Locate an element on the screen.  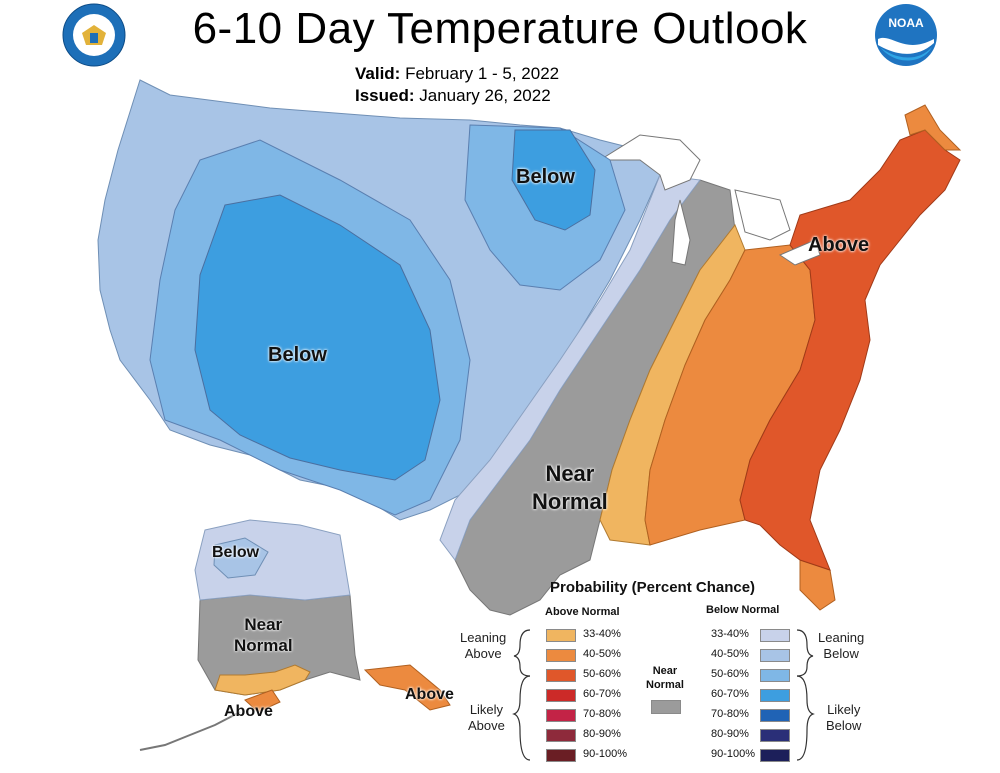
ak-above-south-label: Above is located at coordinates (248, 711).